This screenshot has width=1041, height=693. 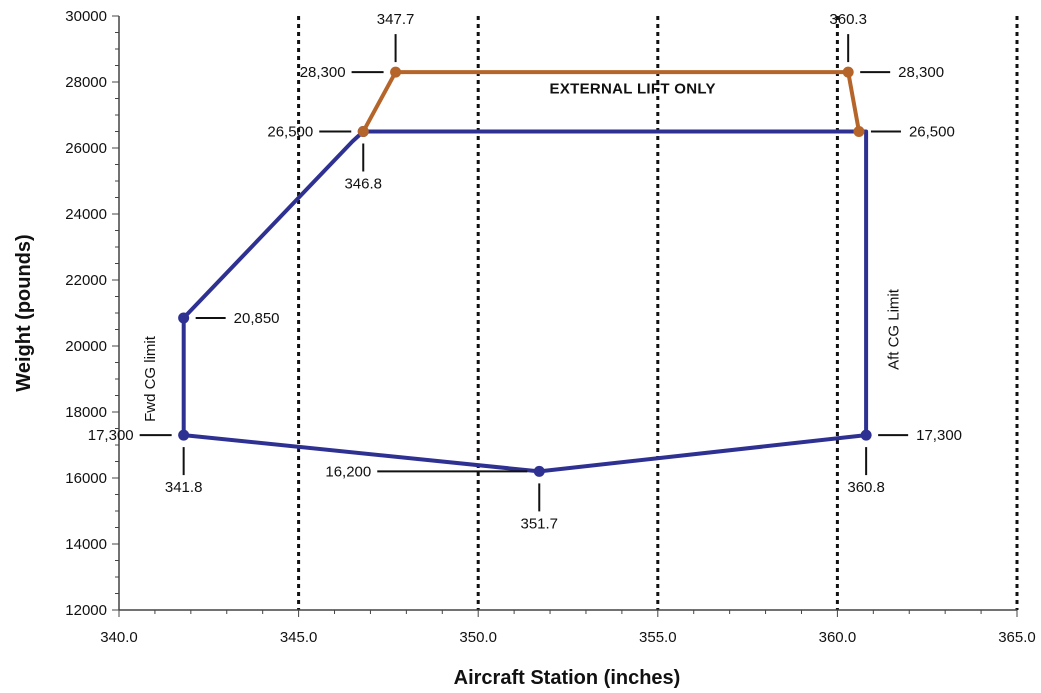 What do you see at coordinates (658, 637) in the screenshot?
I see `x-tick-label: 355.0` at bounding box center [658, 637].